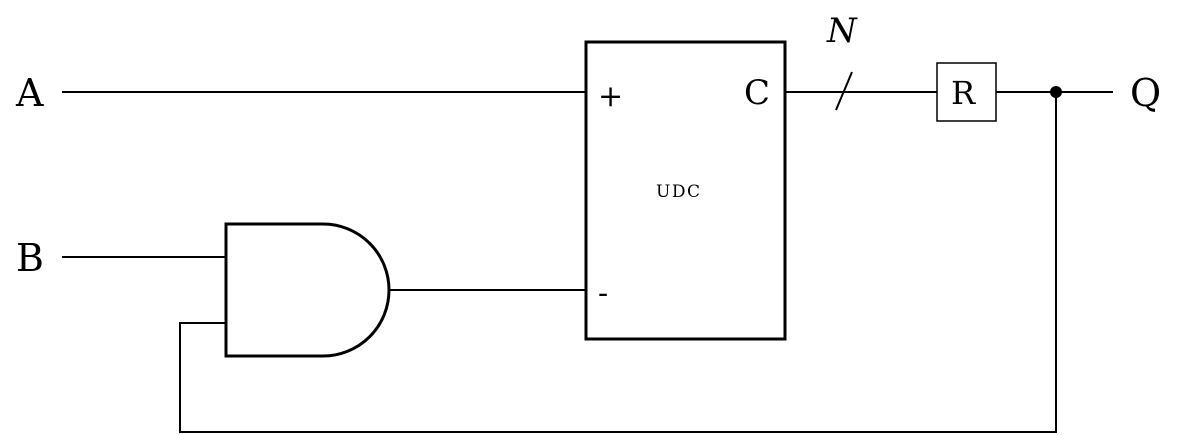 Image resolution: width=1178 pixels, height=435 pixels. What do you see at coordinates (610, 96) in the screenshot?
I see `counter-plus-port-label: +` at bounding box center [610, 96].